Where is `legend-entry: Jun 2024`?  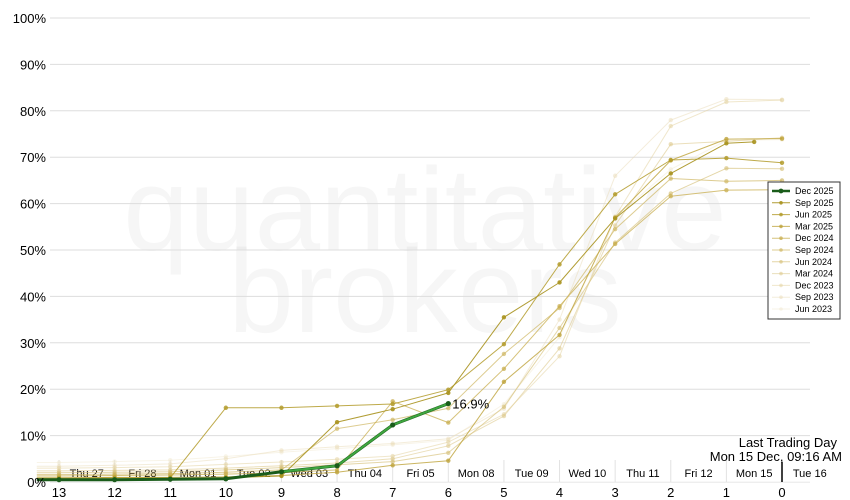
legend-entry: Jun 2024 is located at coordinates (813, 262).